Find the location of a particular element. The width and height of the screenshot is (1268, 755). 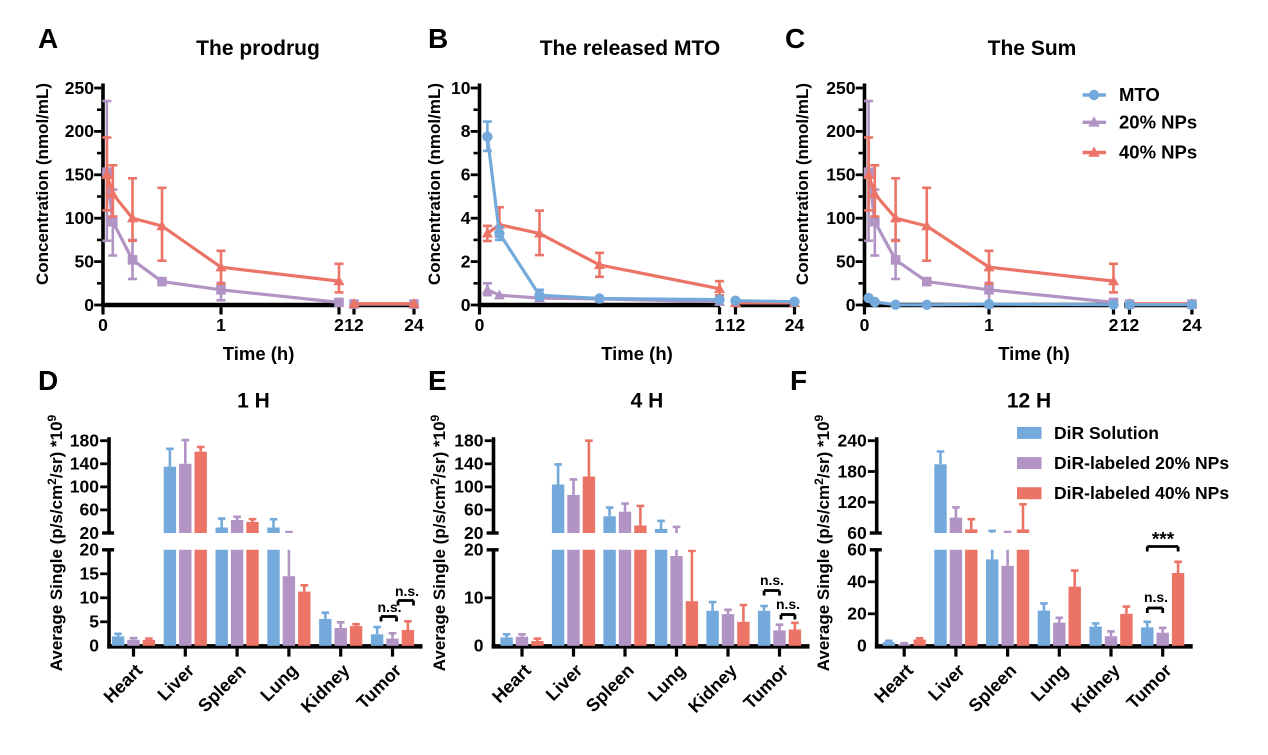

svg-text: DiR-labeled 40% NPs is located at coordinates (1141, 493).